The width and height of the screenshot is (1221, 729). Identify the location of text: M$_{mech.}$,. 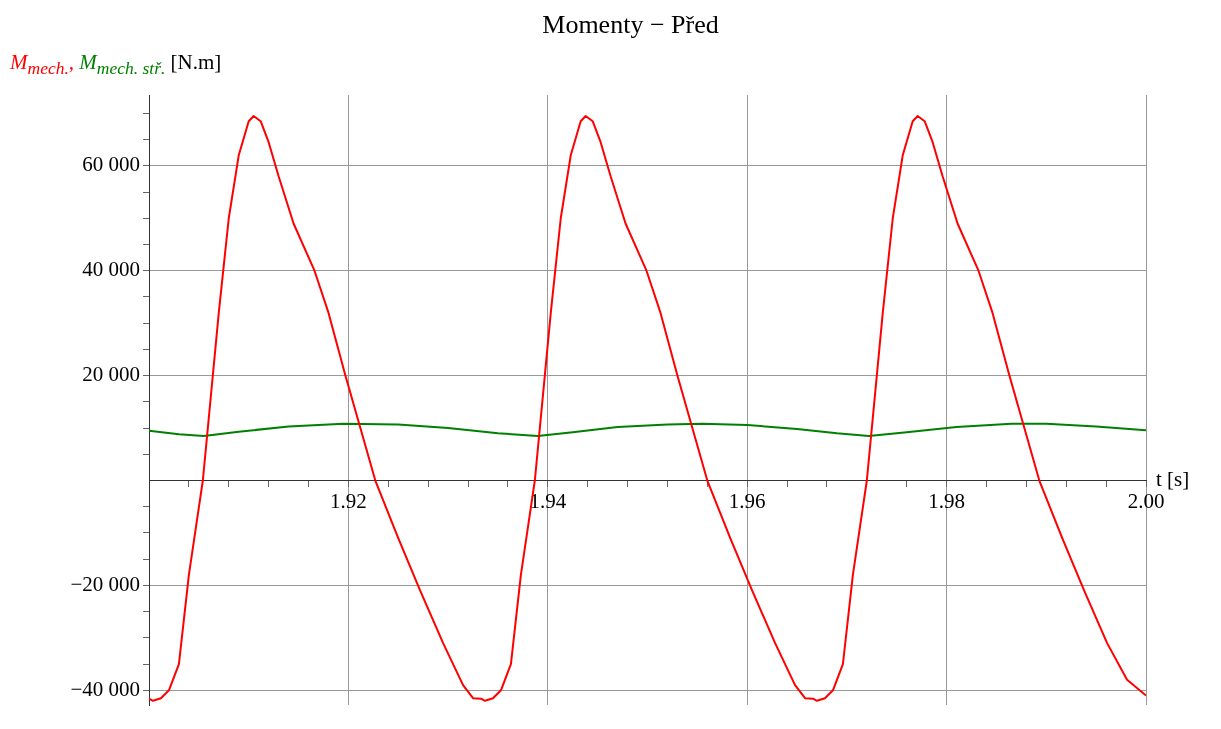
(42, 64).